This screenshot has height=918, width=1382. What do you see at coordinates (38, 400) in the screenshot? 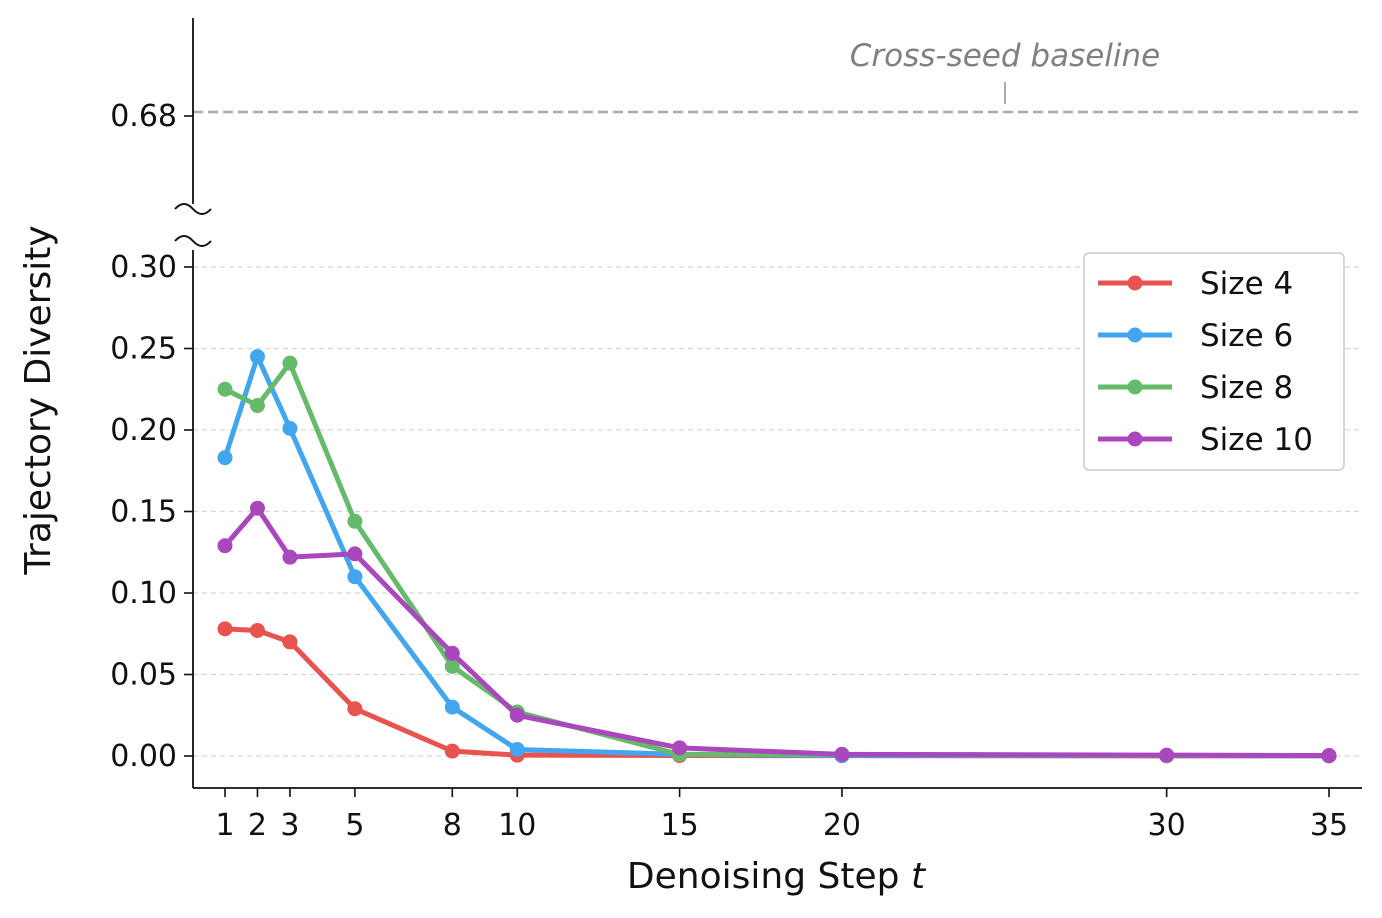
I see `y-axis-title: Trajectory Diversity` at bounding box center [38, 400].